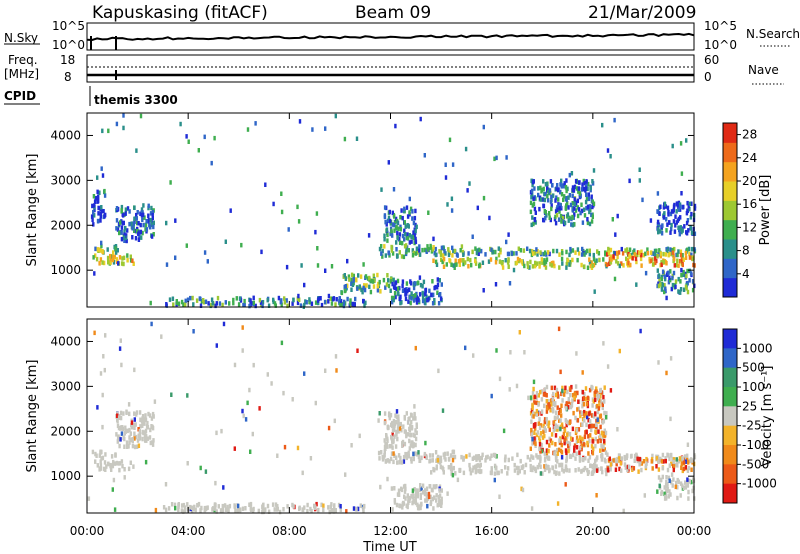 This screenshot has height=554, width=800. Describe the element at coordinates (65, 386) in the screenshot. I see `y-tick-label: 3000` at that location.